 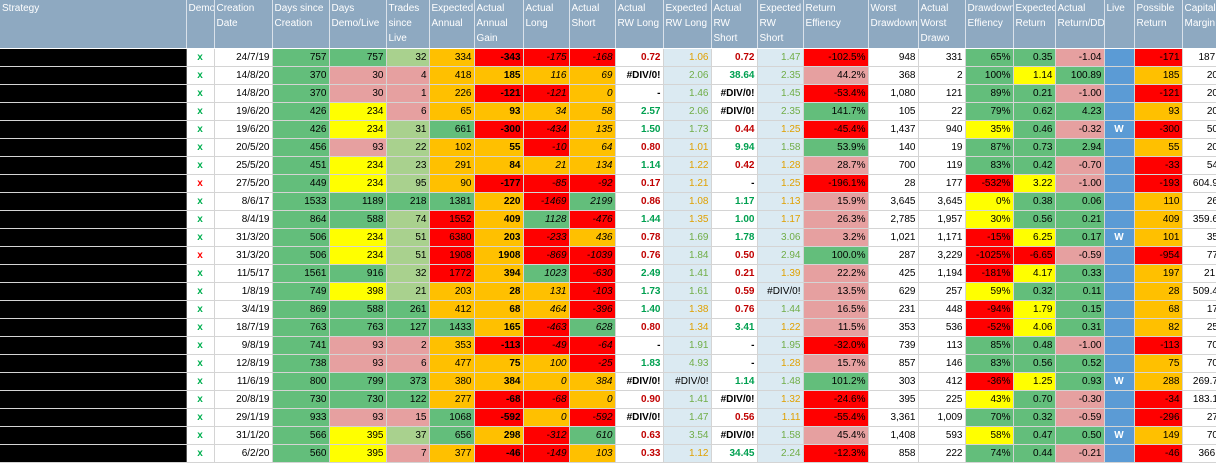 I want to click on actual-return-dd-cell: 0.93, so click(x=1080, y=381).